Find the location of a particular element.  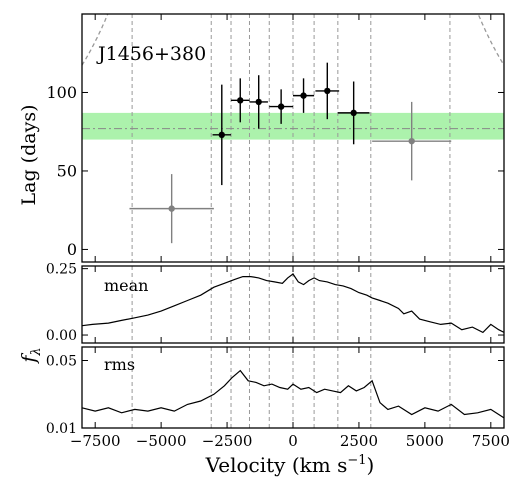

x-tick-label: 0 is located at coordinates (293, 441).